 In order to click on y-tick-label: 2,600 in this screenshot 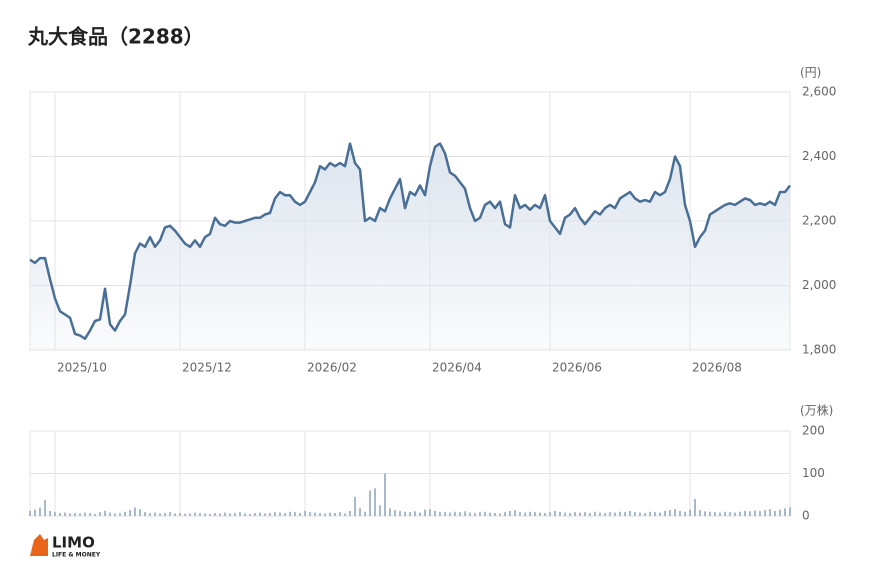, I will do `click(819, 92)`.